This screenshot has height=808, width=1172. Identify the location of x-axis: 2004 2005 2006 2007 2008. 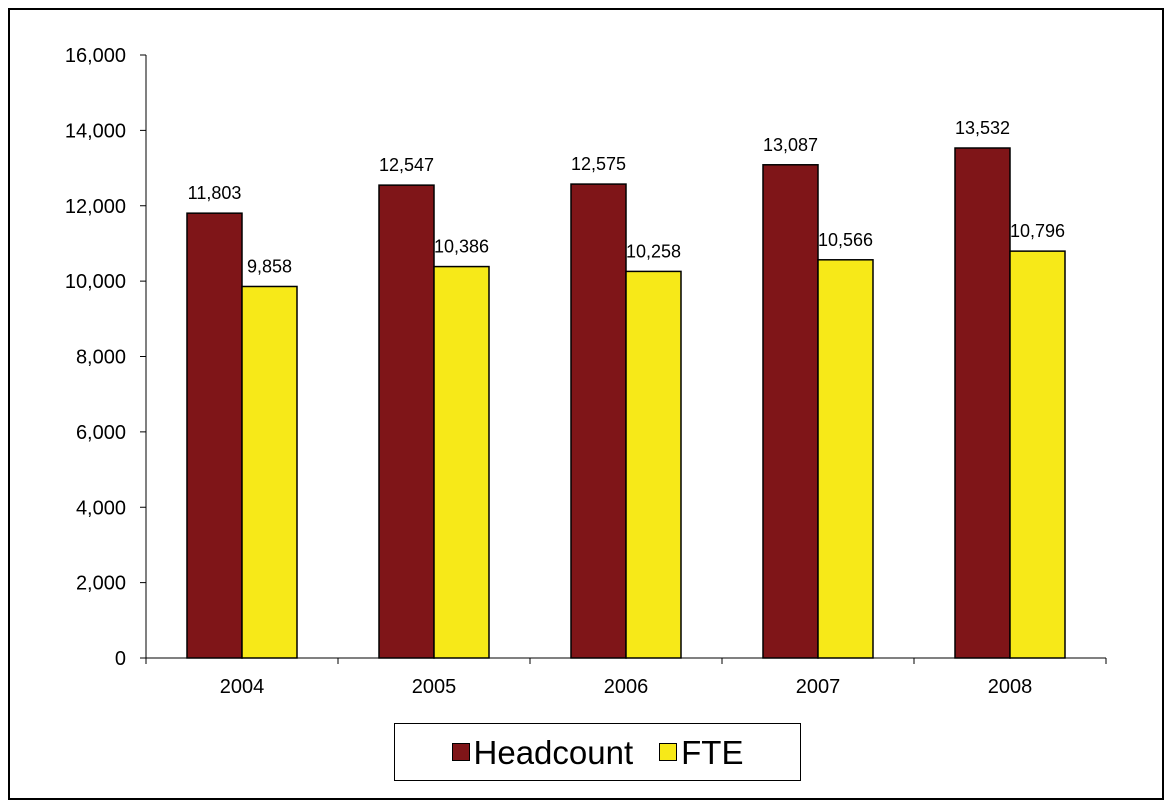
(626, 677).